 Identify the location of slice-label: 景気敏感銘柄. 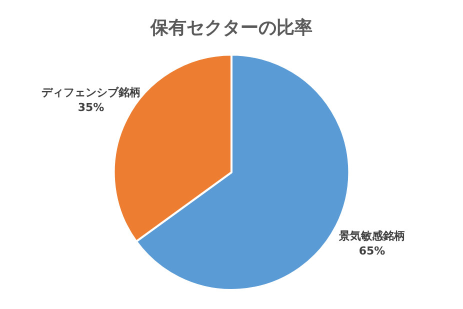
(372, 235).